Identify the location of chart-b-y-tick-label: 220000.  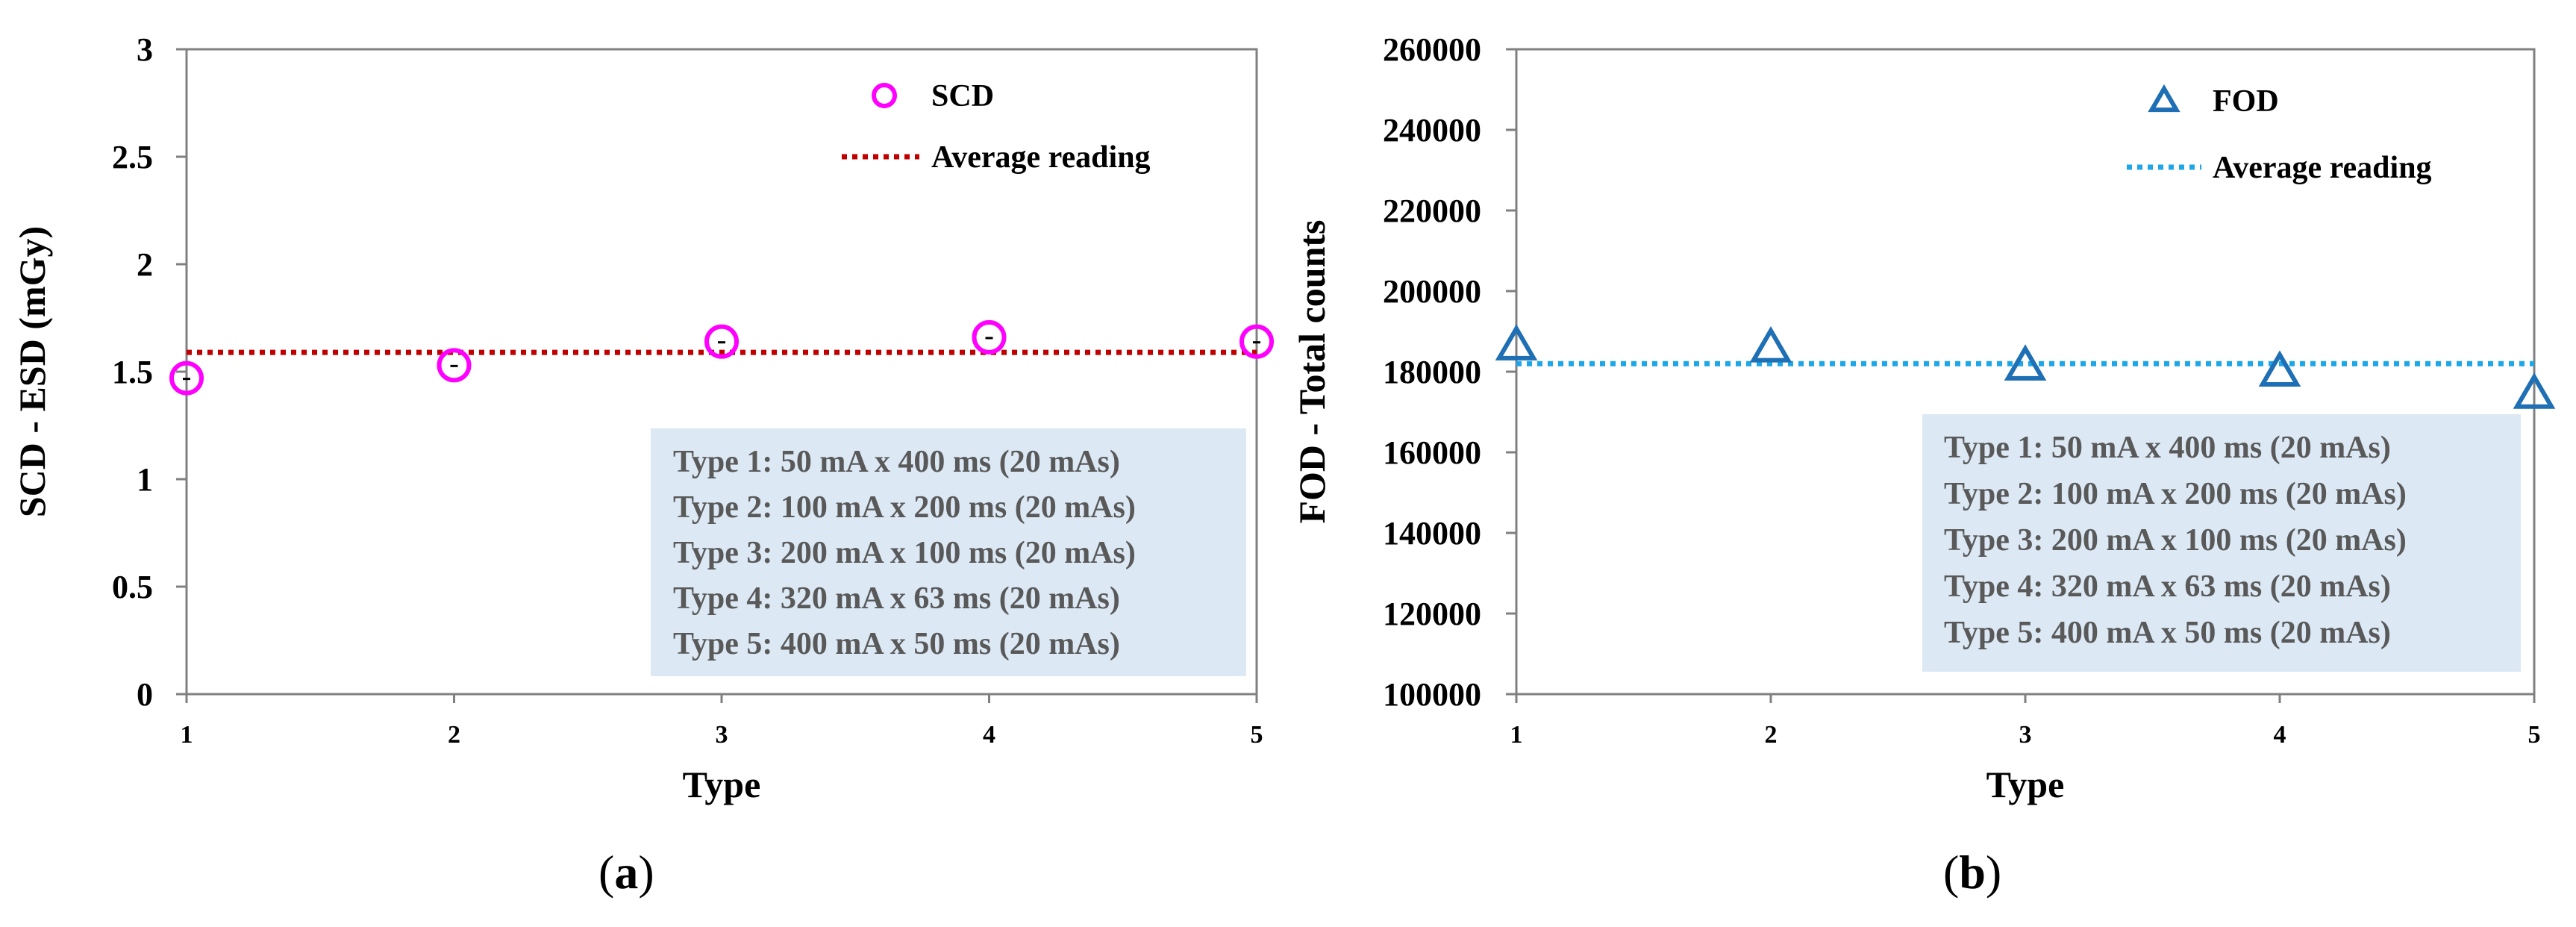
(1432, 211).